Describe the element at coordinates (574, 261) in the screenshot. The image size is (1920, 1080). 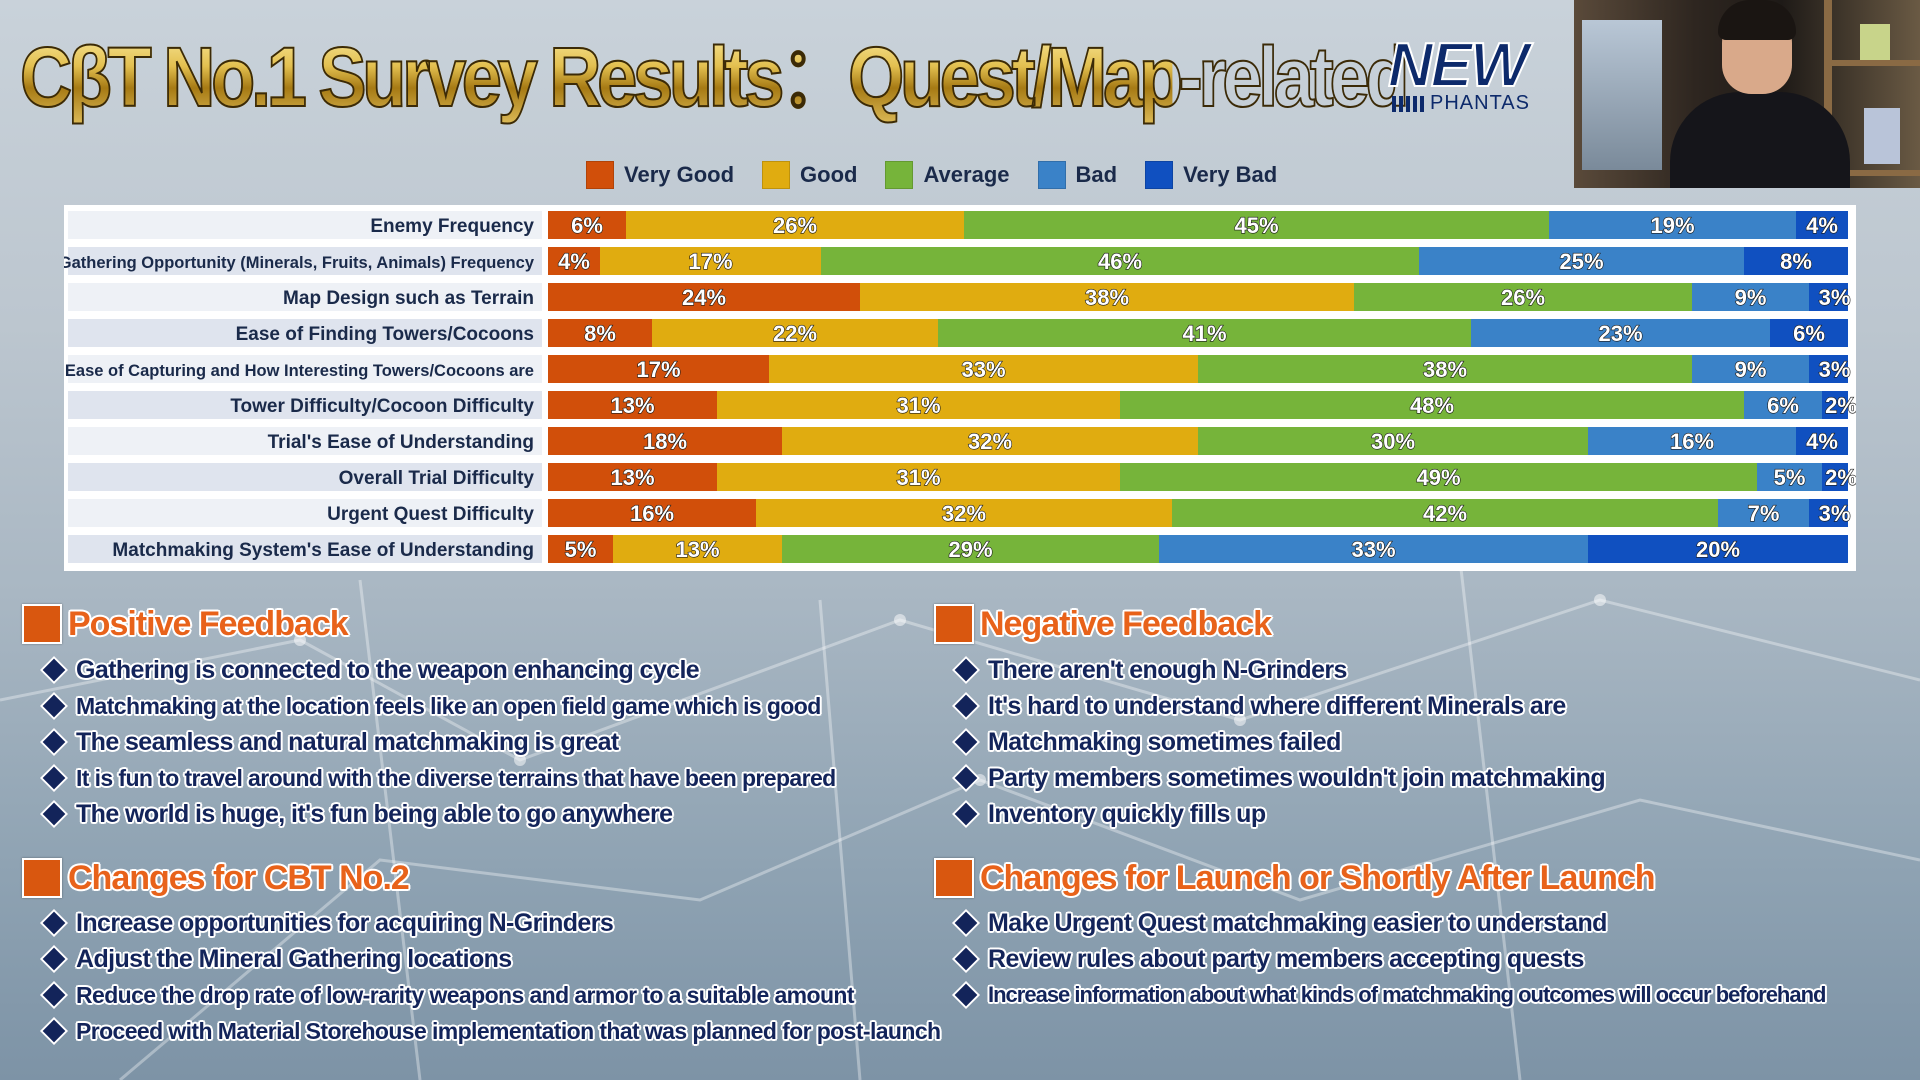
I see `data-label: 4%` at that location.